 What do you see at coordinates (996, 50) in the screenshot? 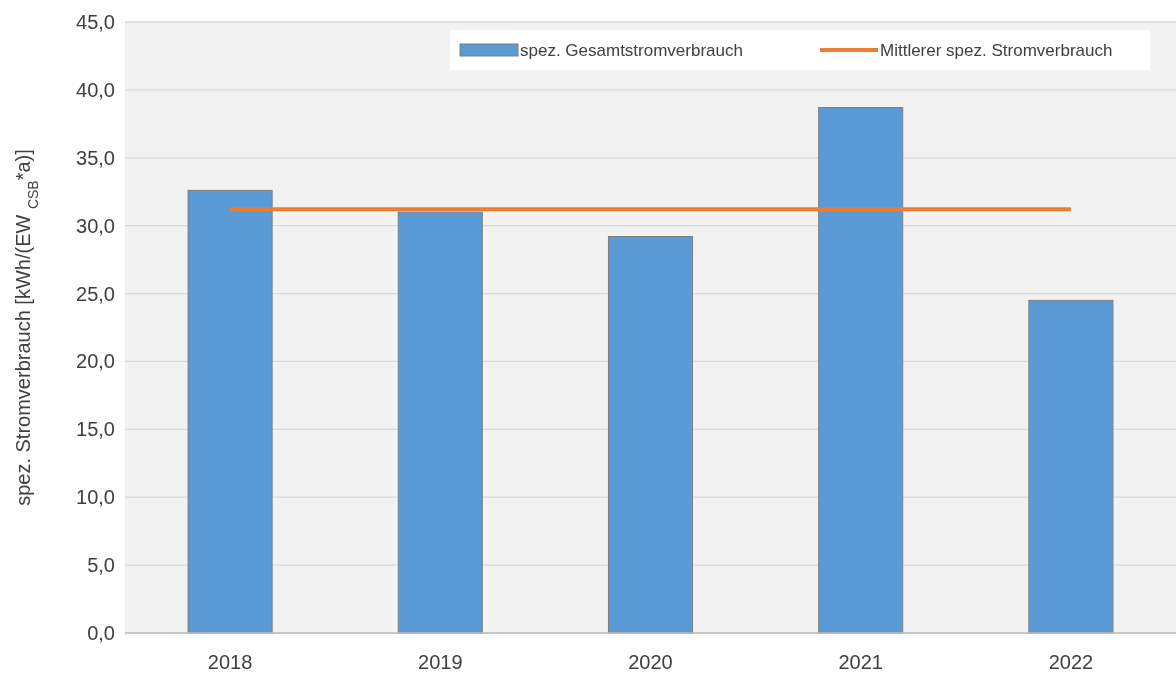
I see `legend-label: Mittlerer spez. Stromverbrauch` at bounding box center [996, 50].